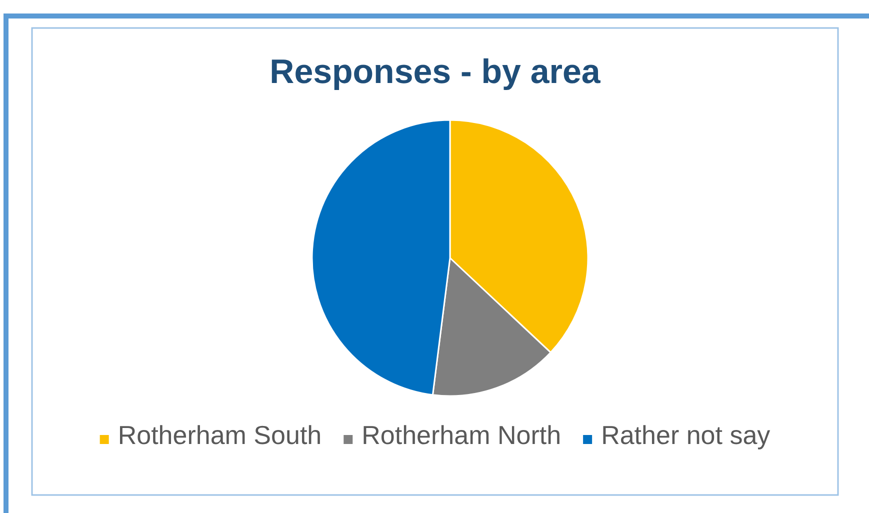 The image size is (869, 513). What do you see at coordinates (436, 72) in the screenshot?
I see `chart-title: Responses - by area` at bounding box center [436, 72].